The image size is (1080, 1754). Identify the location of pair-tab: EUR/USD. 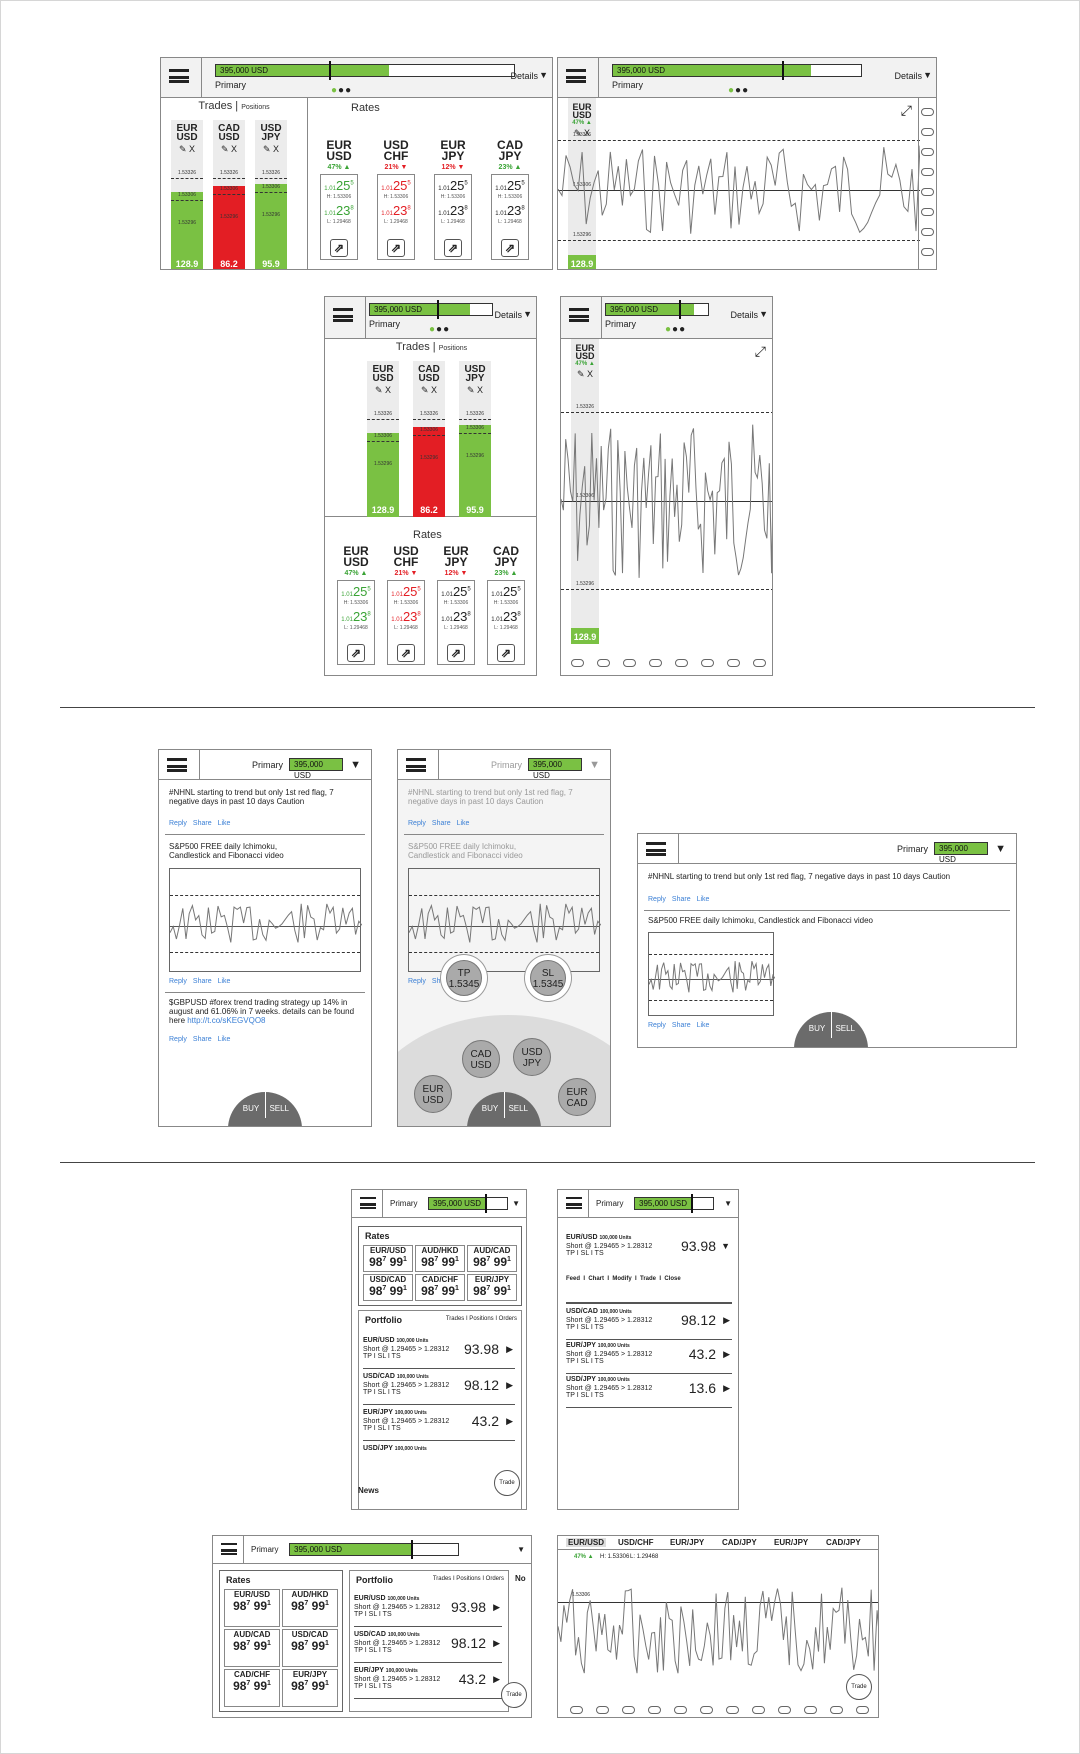
(586, 1542).